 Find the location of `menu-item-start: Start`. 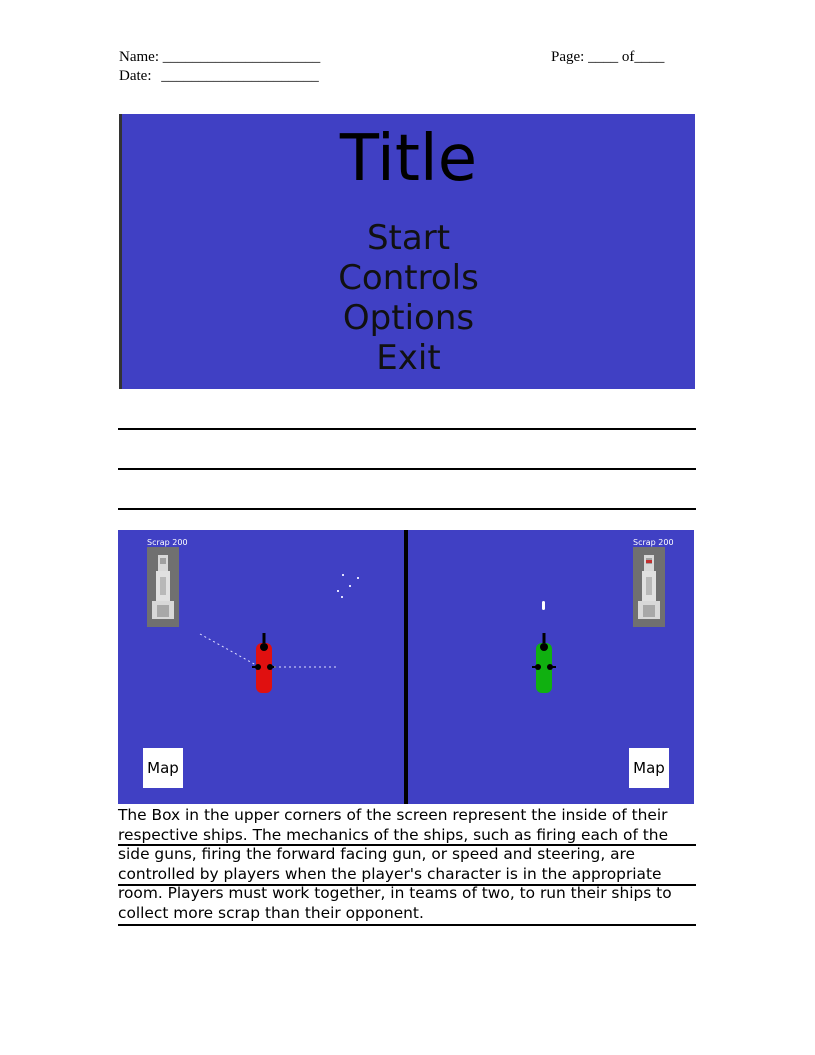

menu-item-start: Start is located at coordinates (408, 238).